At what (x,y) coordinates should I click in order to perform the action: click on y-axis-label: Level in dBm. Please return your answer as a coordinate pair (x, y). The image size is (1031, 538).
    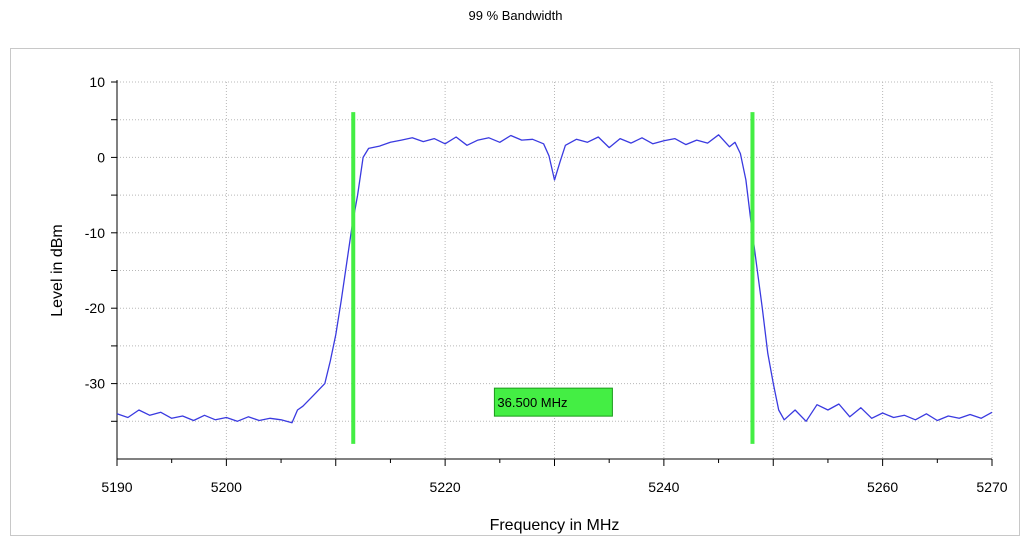
    Looking at the image, I should click on (57, 270).